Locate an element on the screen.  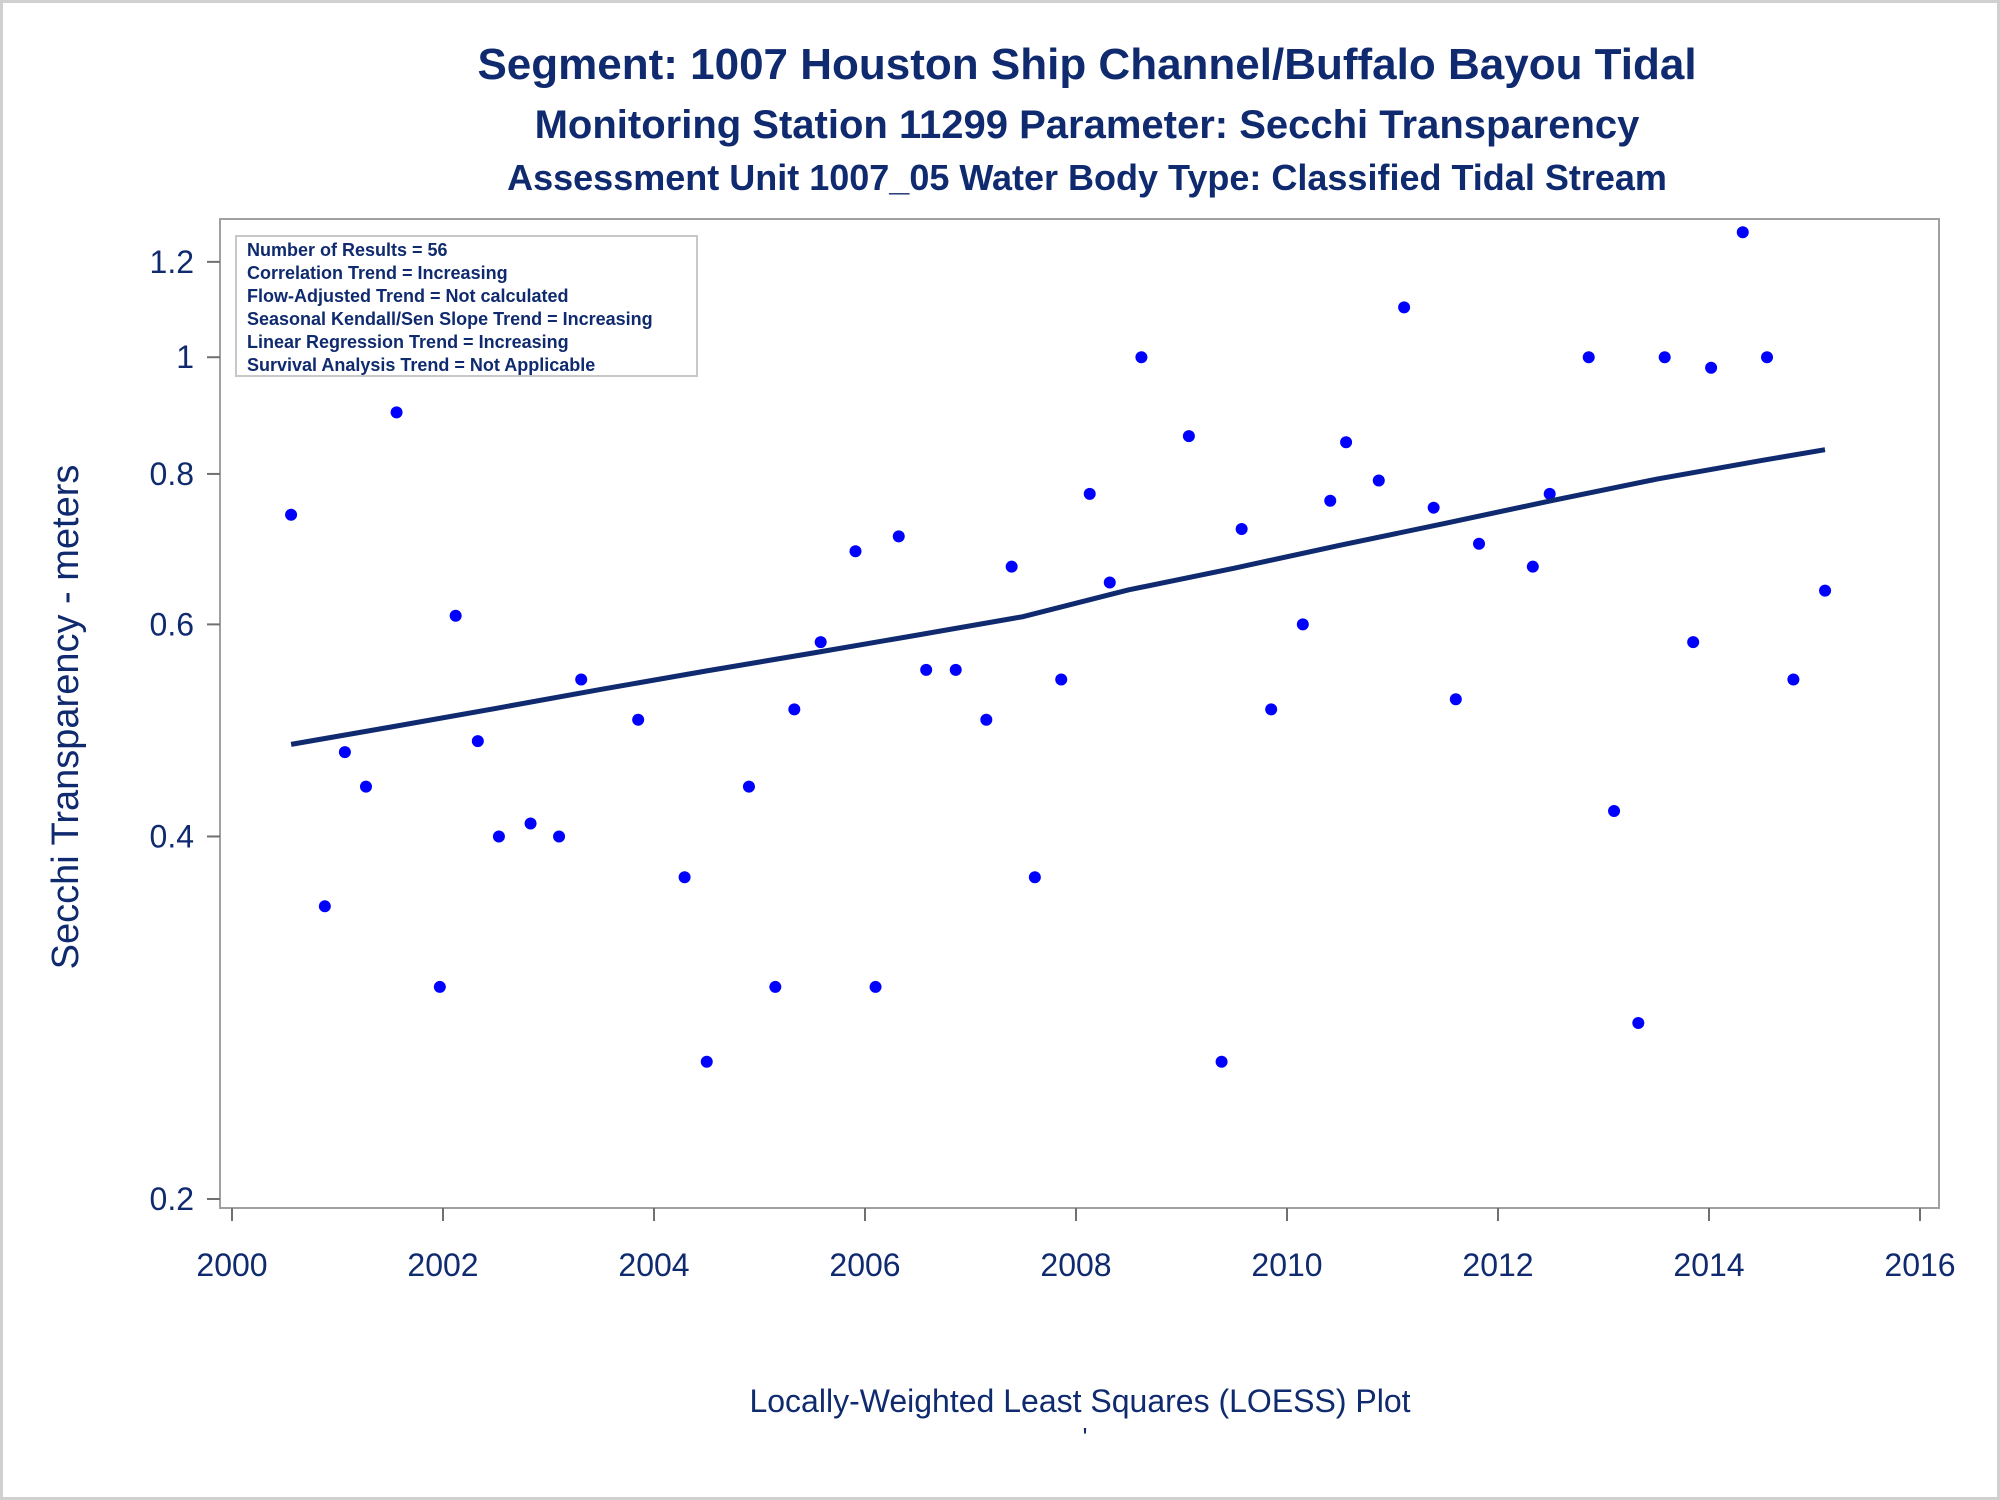
footnote-mark: ' is located at coordinates (1085, 1437).